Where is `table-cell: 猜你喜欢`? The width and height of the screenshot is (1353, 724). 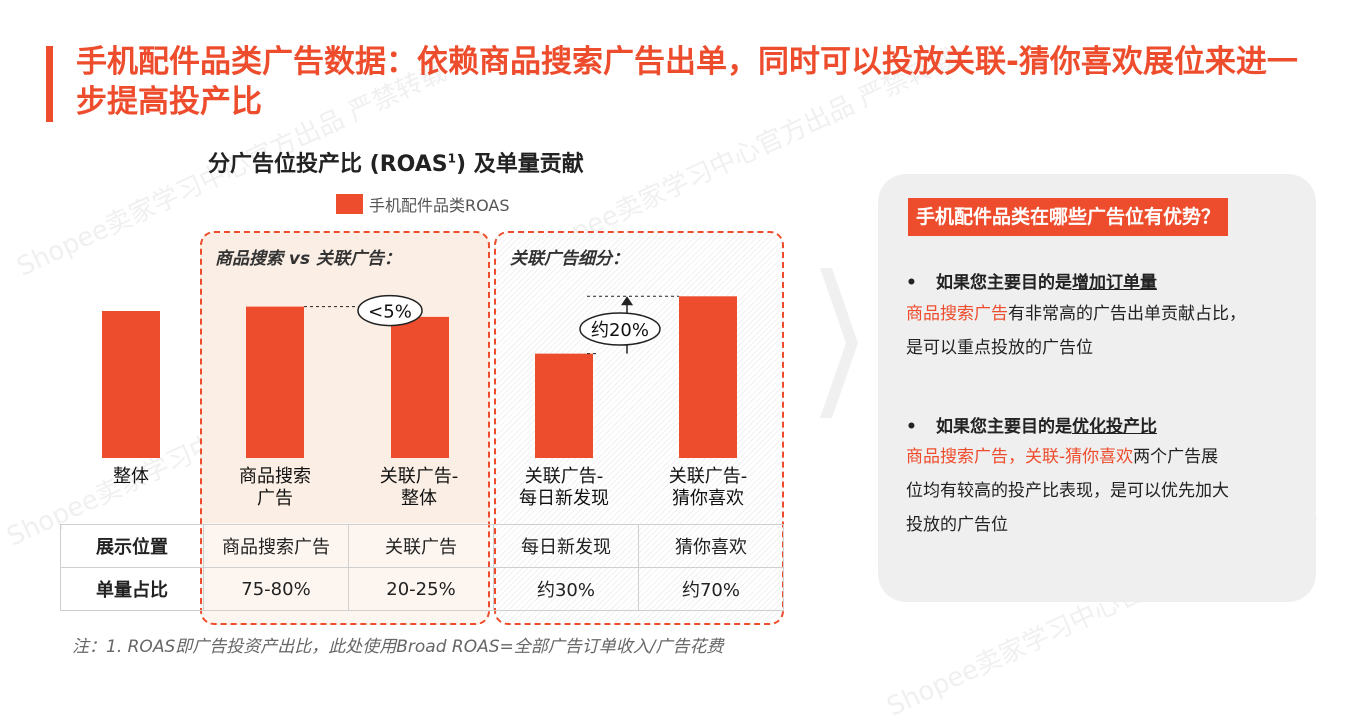
table-cell: 猜你喜欢 is located at coordinates (711, 546).